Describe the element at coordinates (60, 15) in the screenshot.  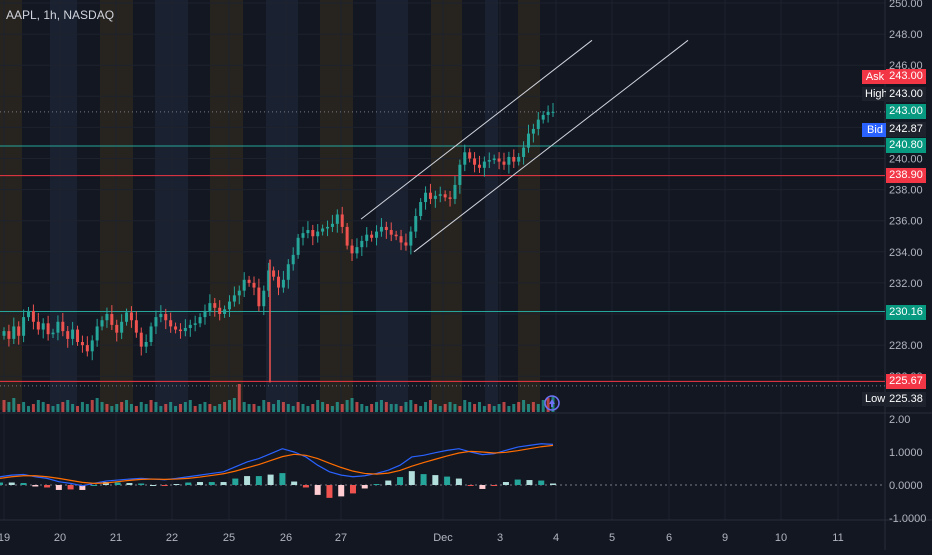
I see `symbol-title: AAPL, 1h, NASDAQ` at that location.